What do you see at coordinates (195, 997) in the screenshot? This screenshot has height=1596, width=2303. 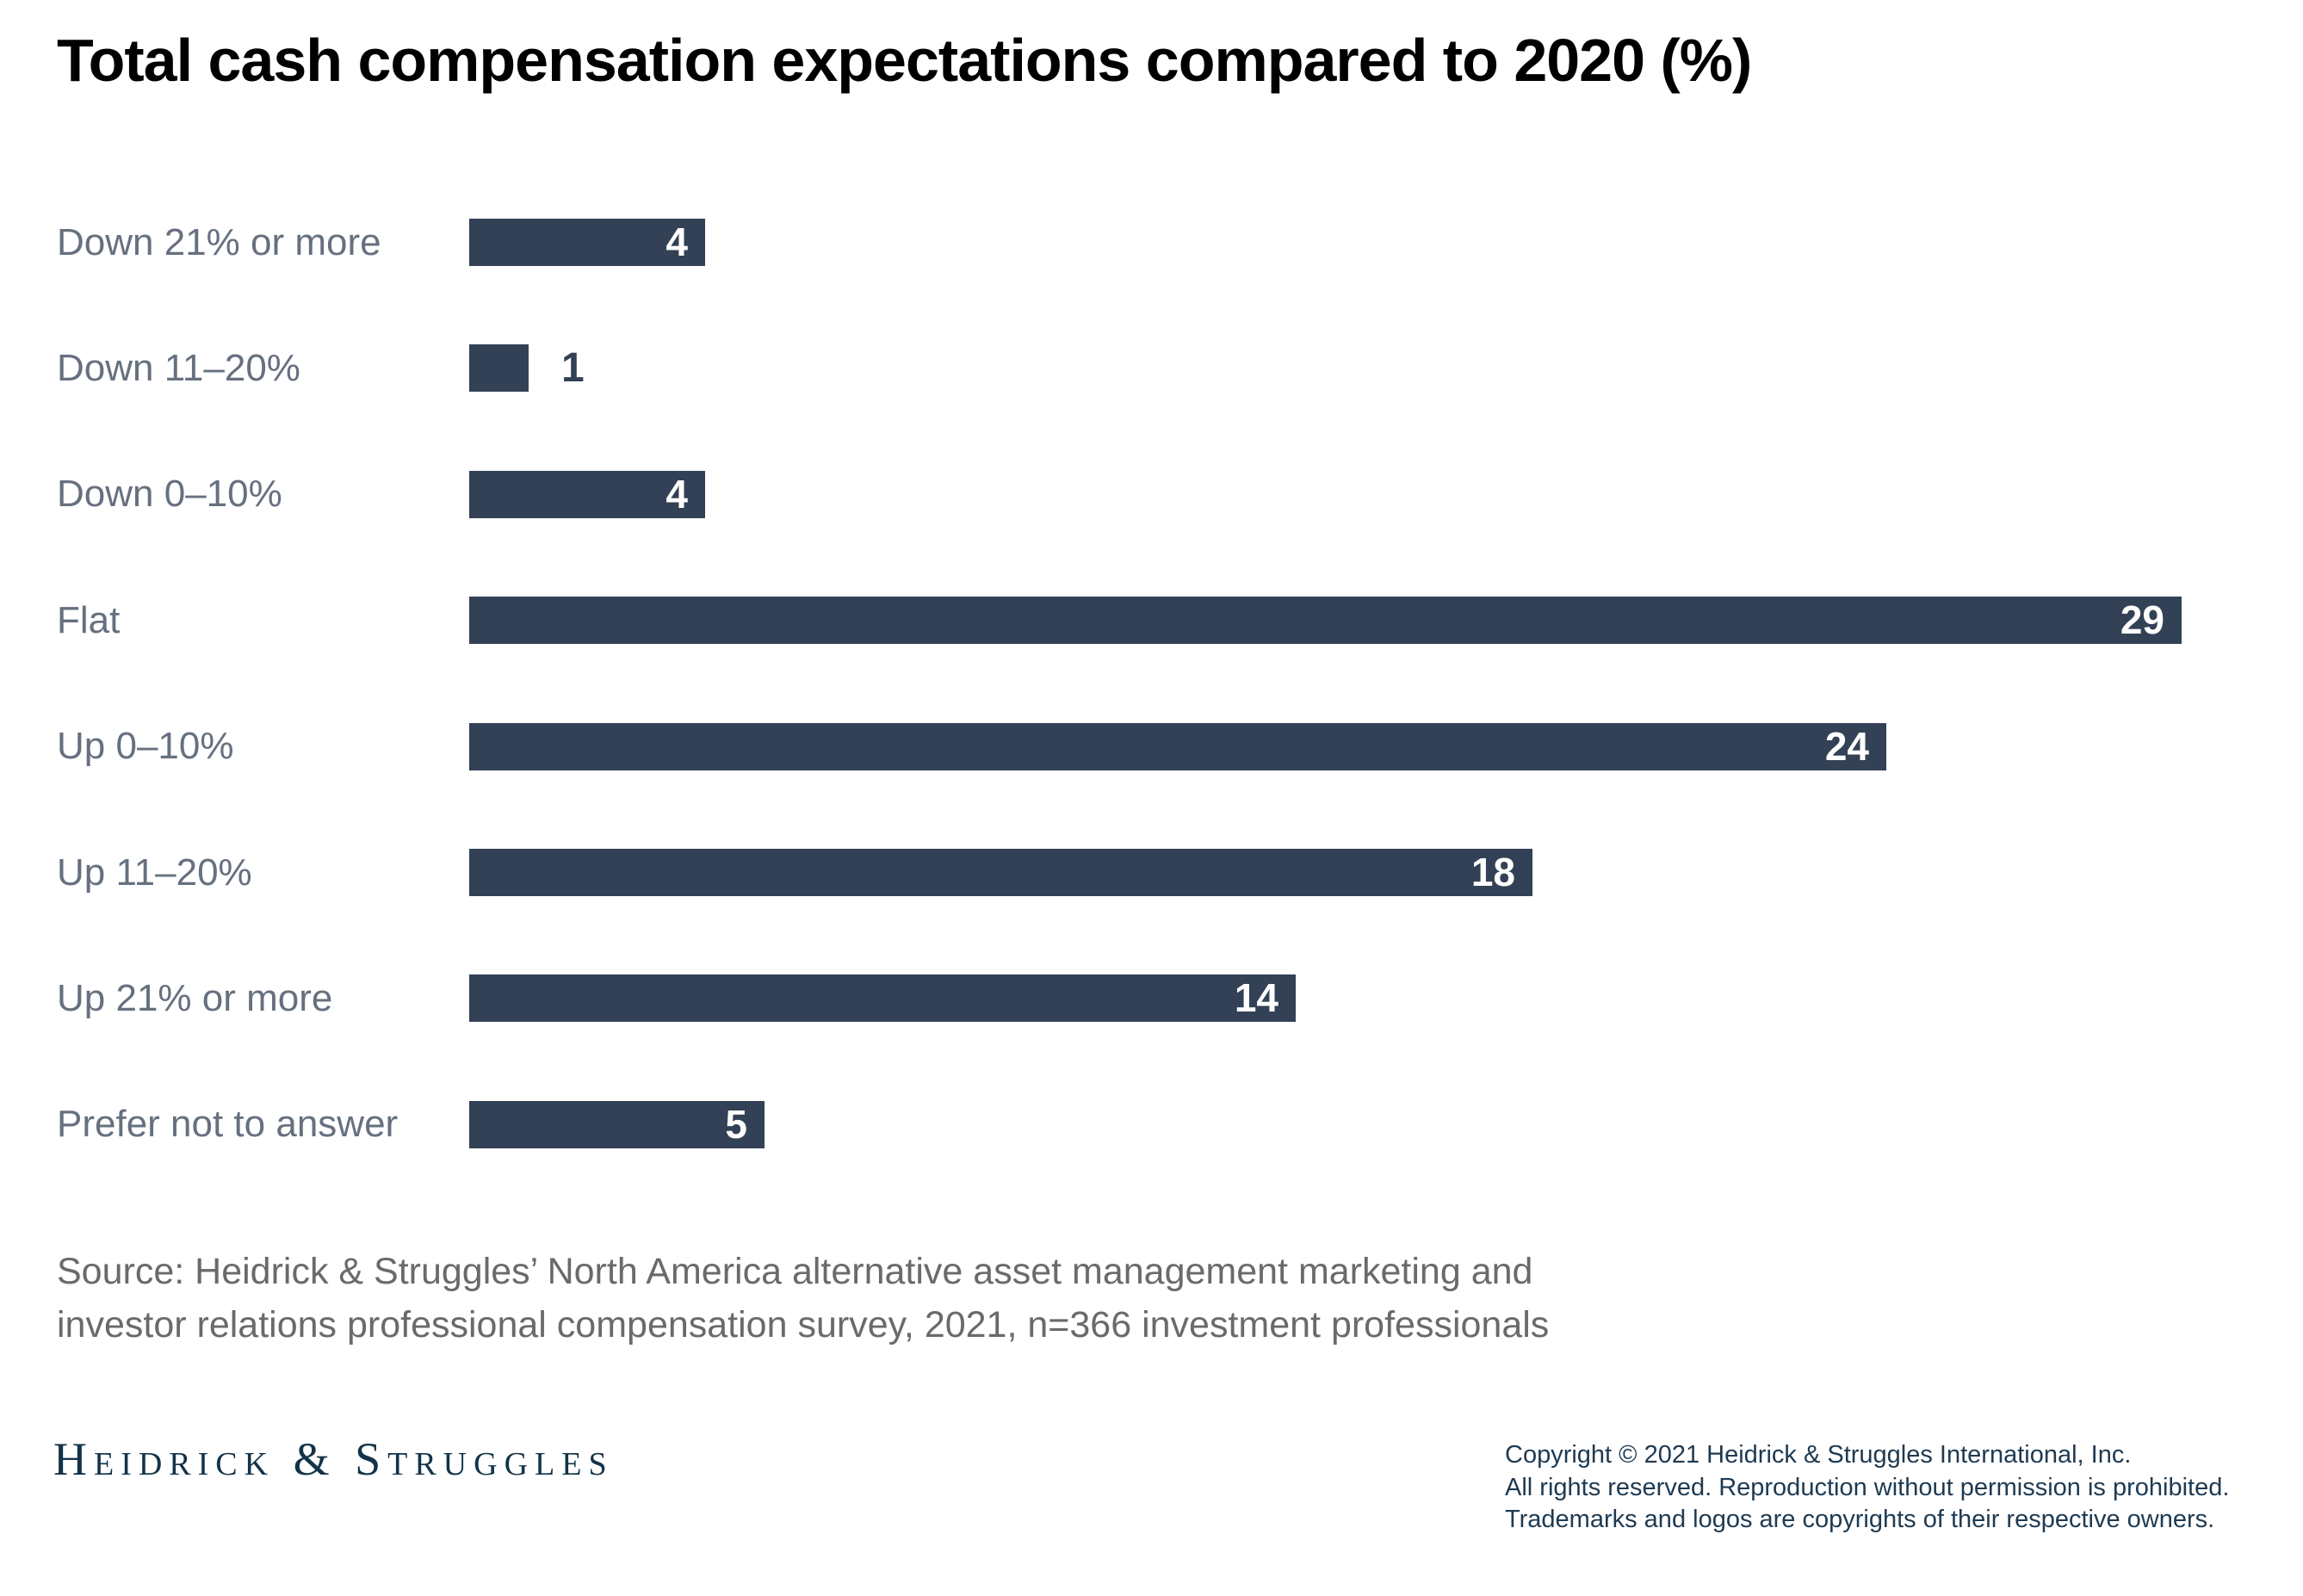 I see `category-label: Up 21% or more` at bounding box center [195, 997].